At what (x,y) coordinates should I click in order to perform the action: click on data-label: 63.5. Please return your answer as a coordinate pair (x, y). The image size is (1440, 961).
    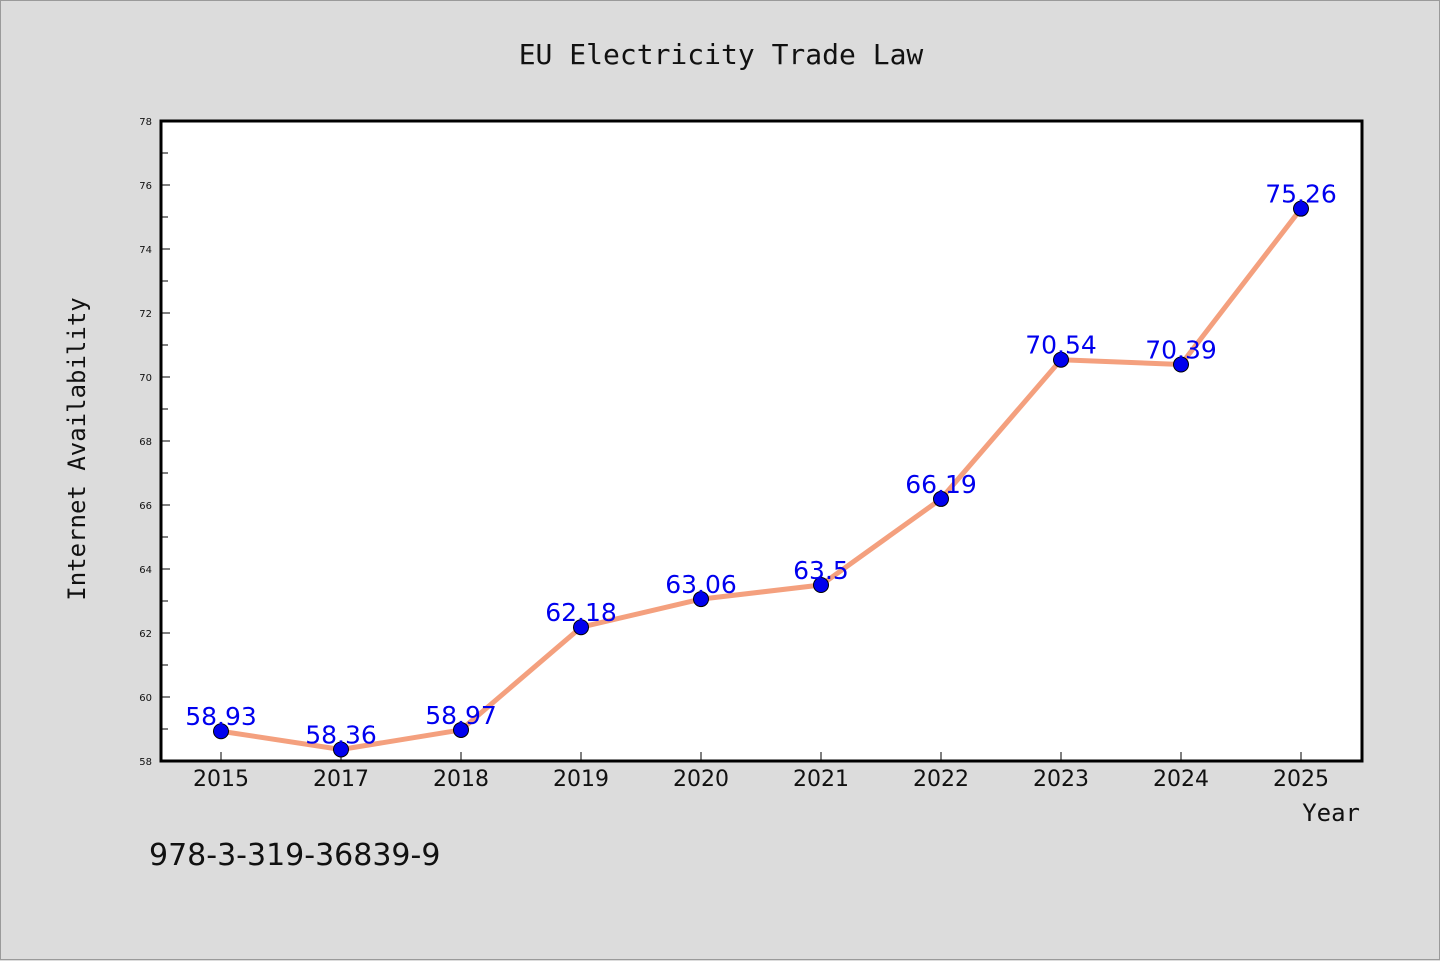
    Looking at the image, I should click on (821, 570).